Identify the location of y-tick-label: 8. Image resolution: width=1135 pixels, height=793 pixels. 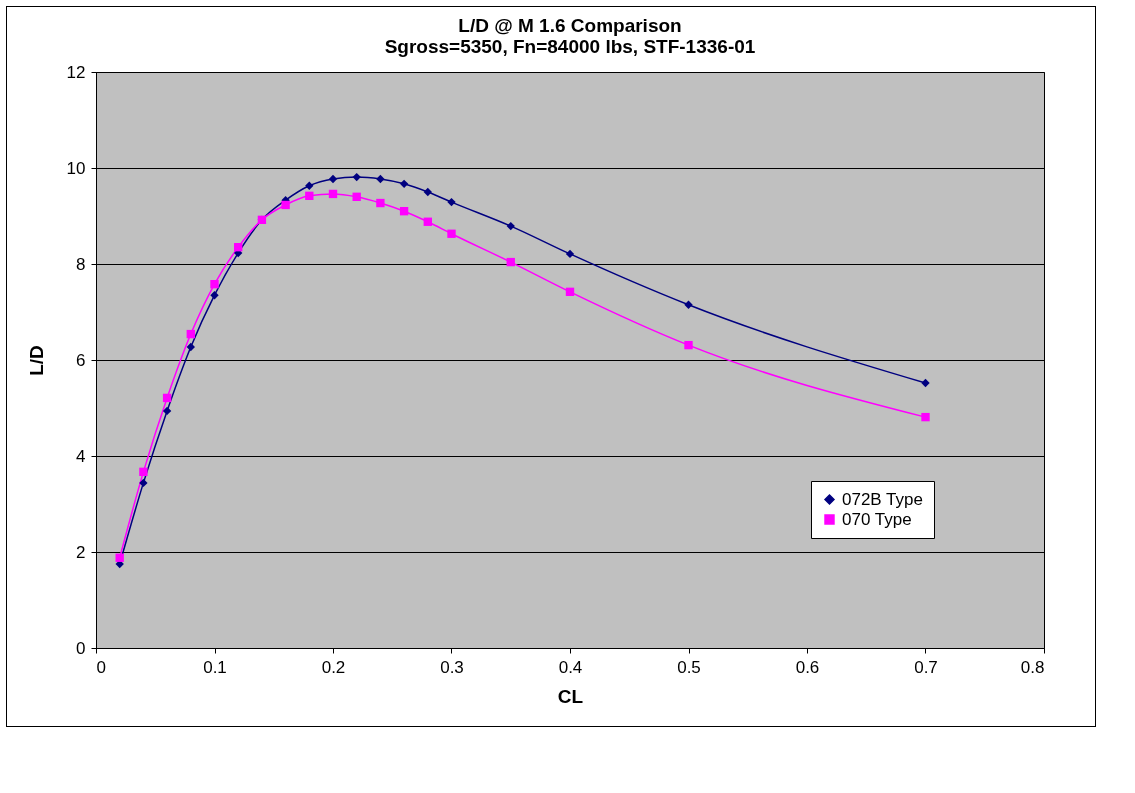
(81, 264).